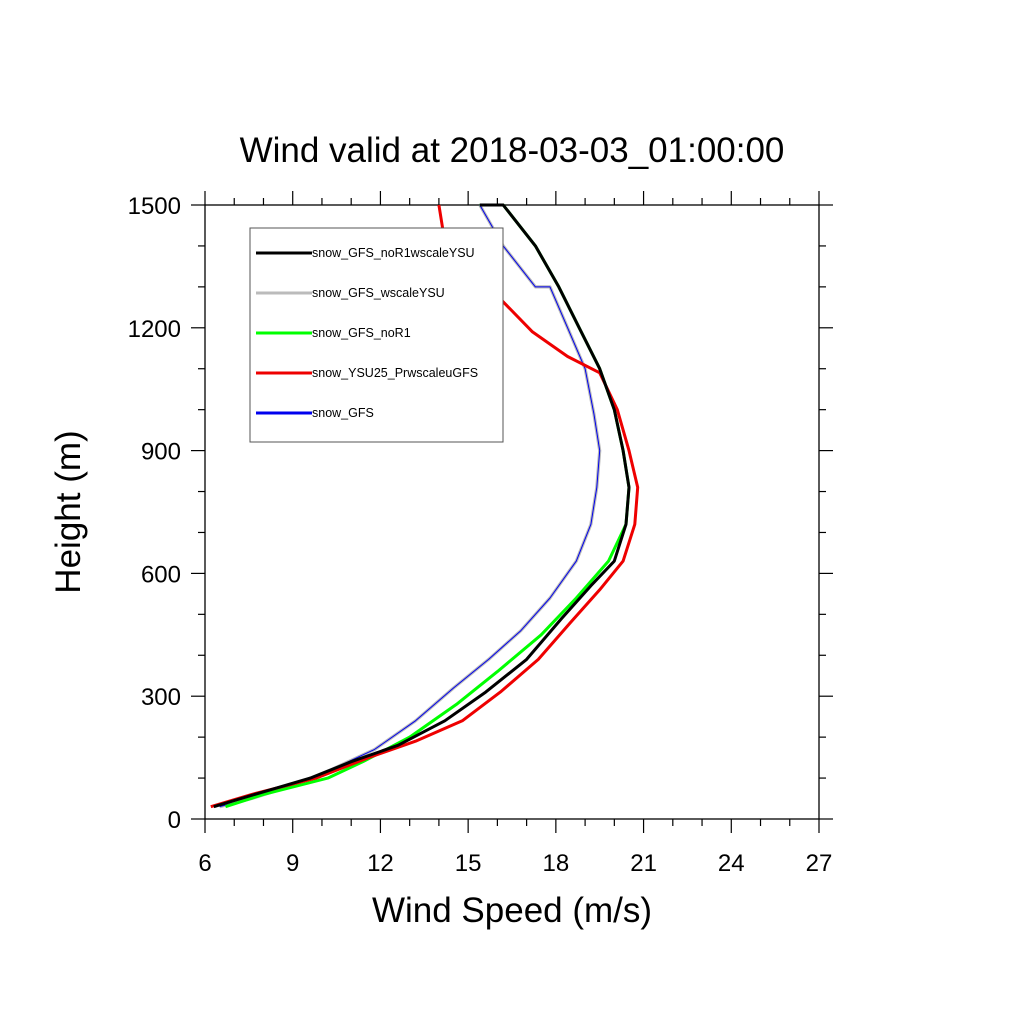 The image size is (1024, 1024). I want to click on x-tick-label: 9, so click(292, 863).